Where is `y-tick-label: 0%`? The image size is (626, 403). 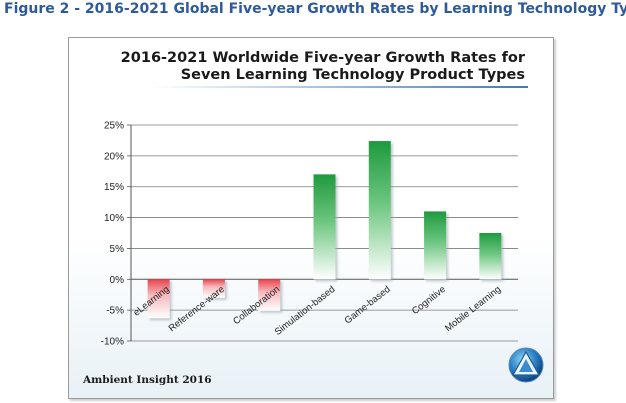
y-tick-label: 0% is located at coordinates (117, 280).